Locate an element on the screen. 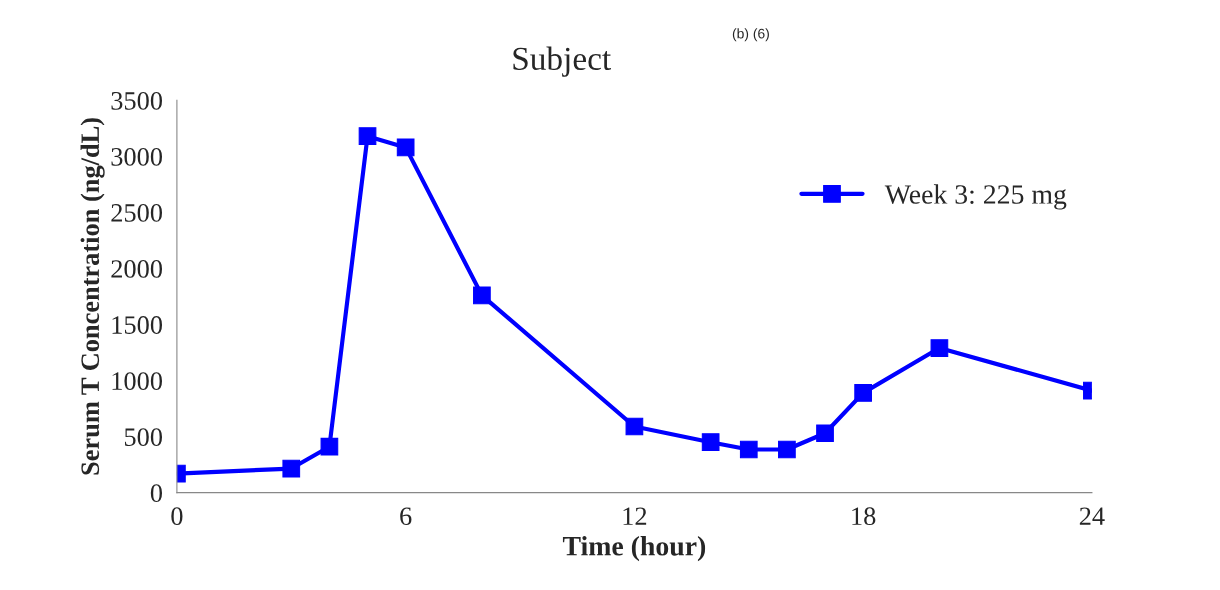  y-tick-label: 1000 is located at coordinates (137, 381).